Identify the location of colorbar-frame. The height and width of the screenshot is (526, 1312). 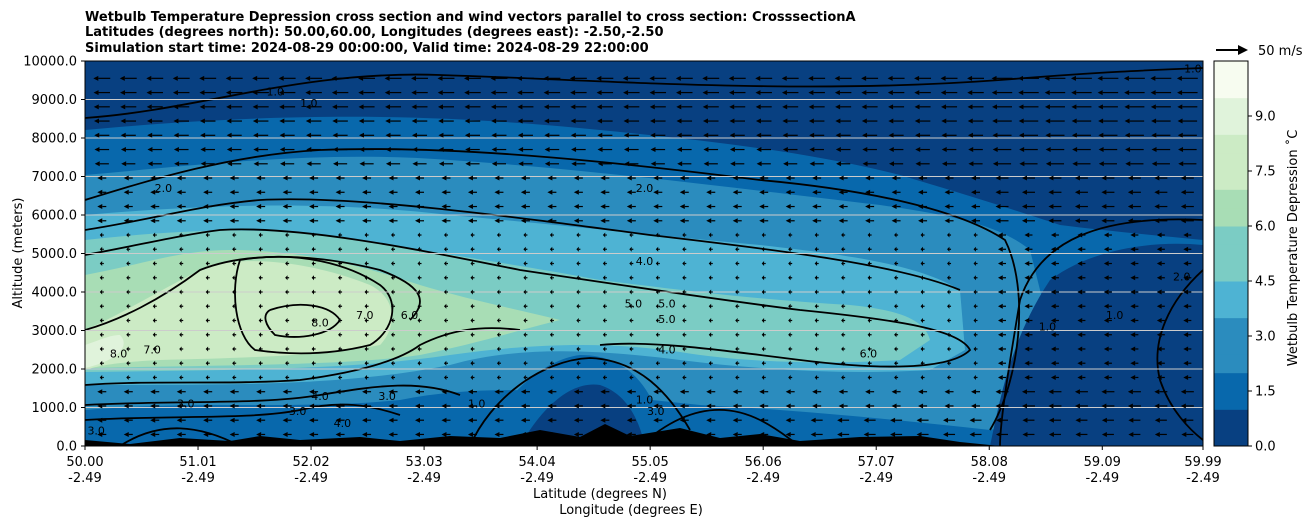
(1231, 253).